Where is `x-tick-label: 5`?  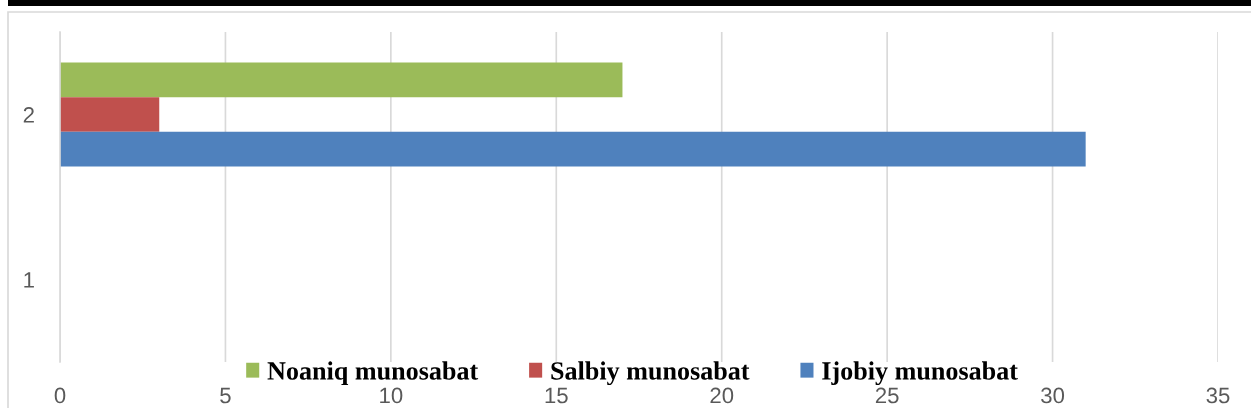 x-tick-label: 5 is located at coordinates (225, 395).